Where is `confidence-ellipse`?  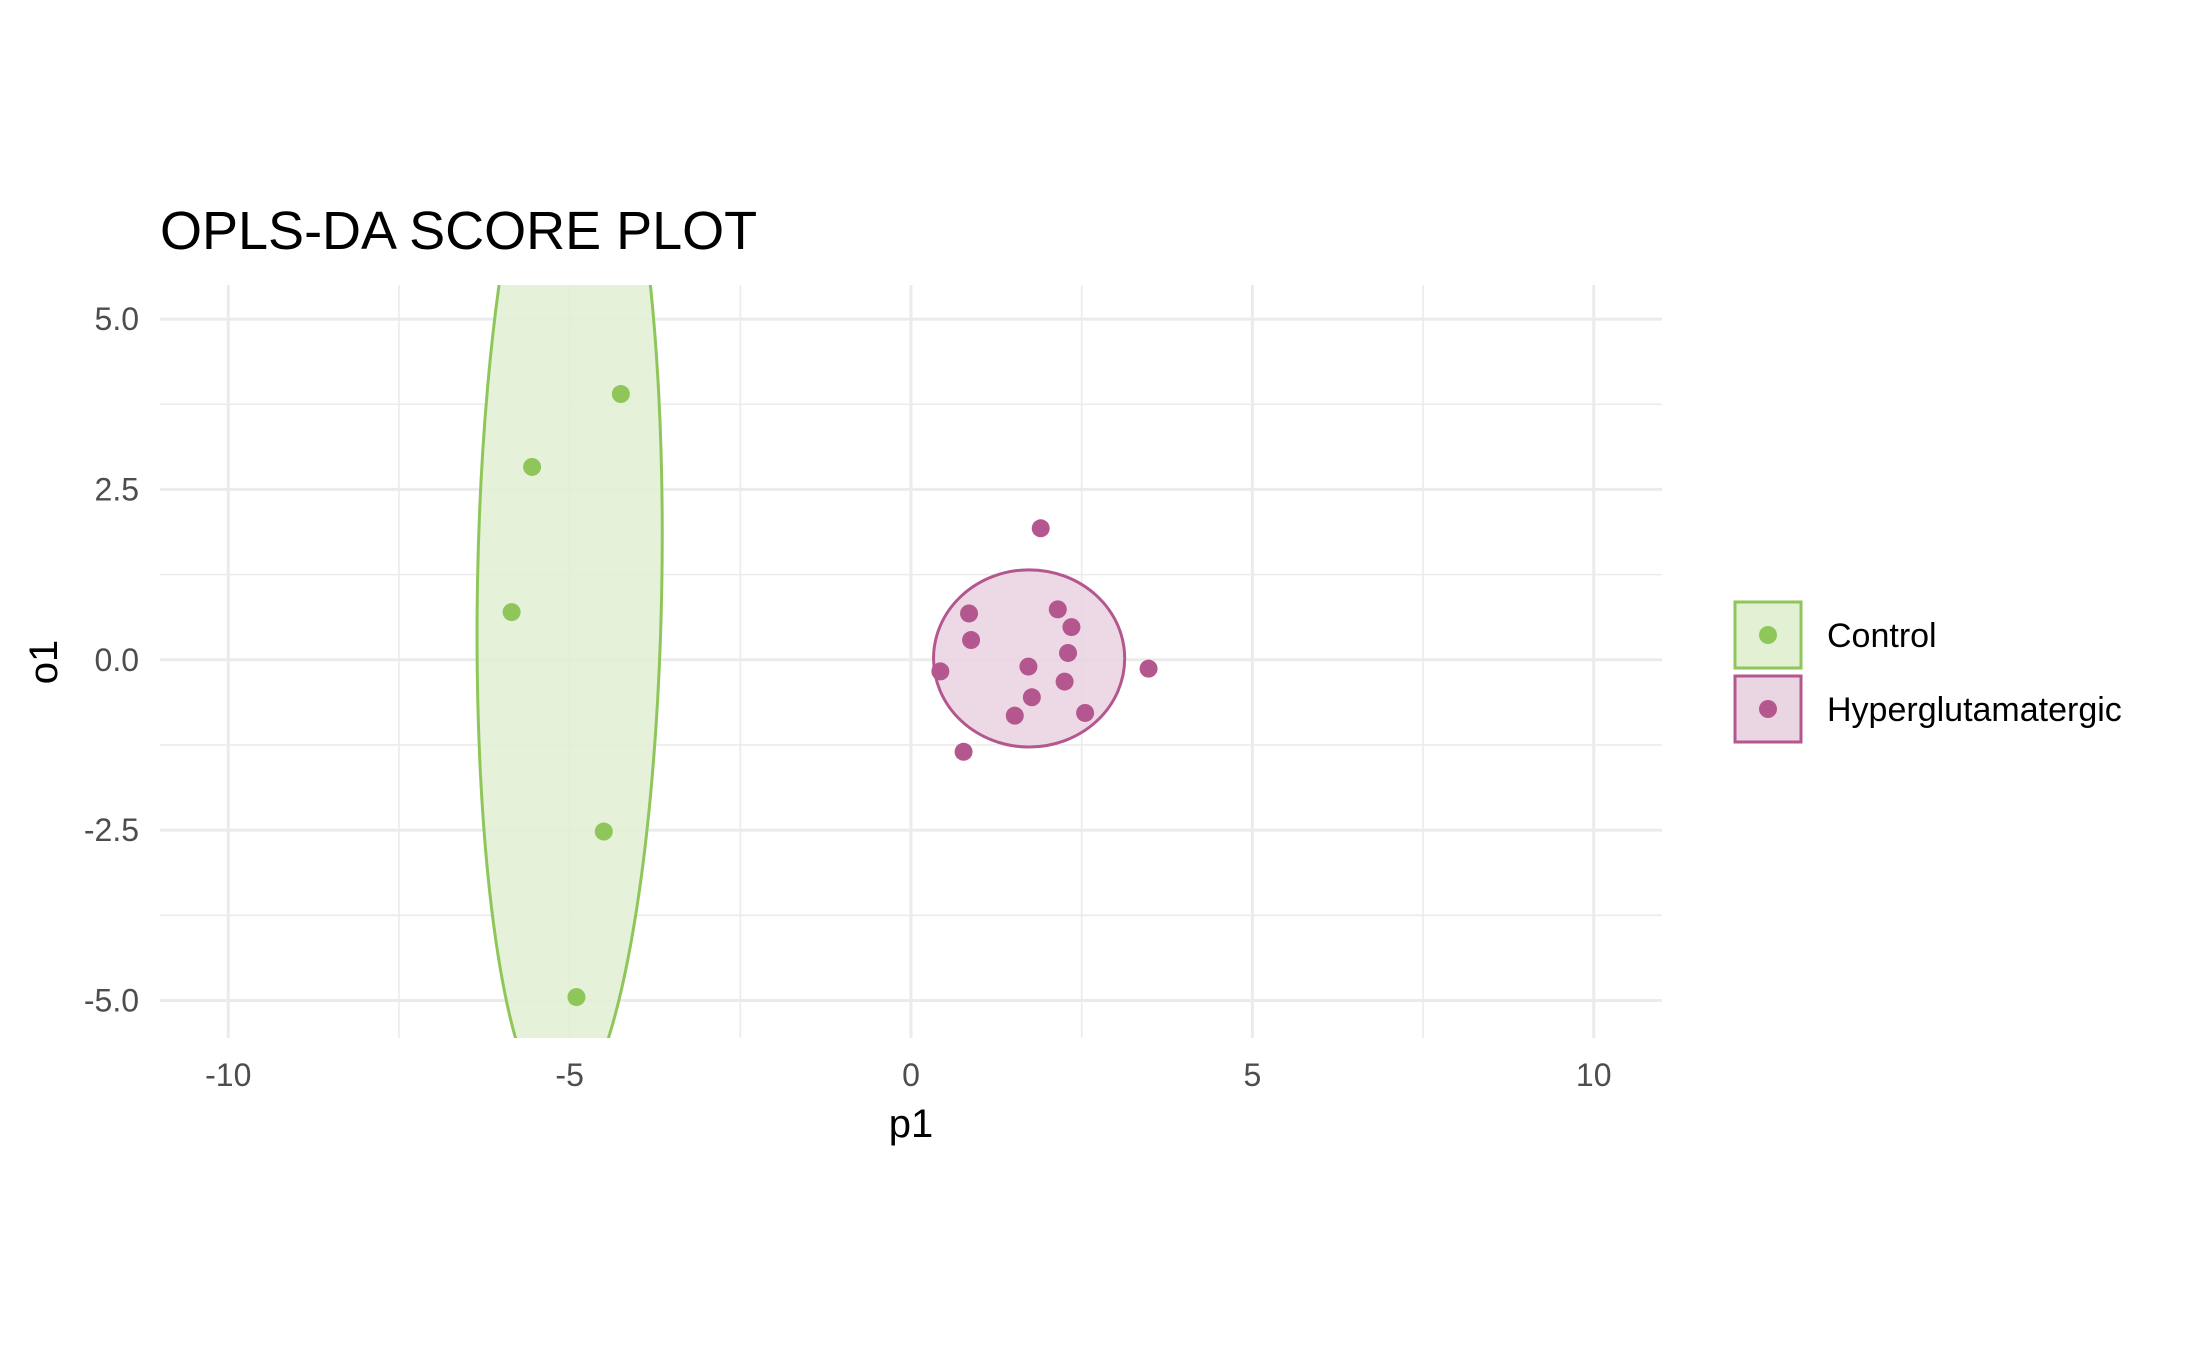
confidence-ellipse is located at coordinates (569, 661).